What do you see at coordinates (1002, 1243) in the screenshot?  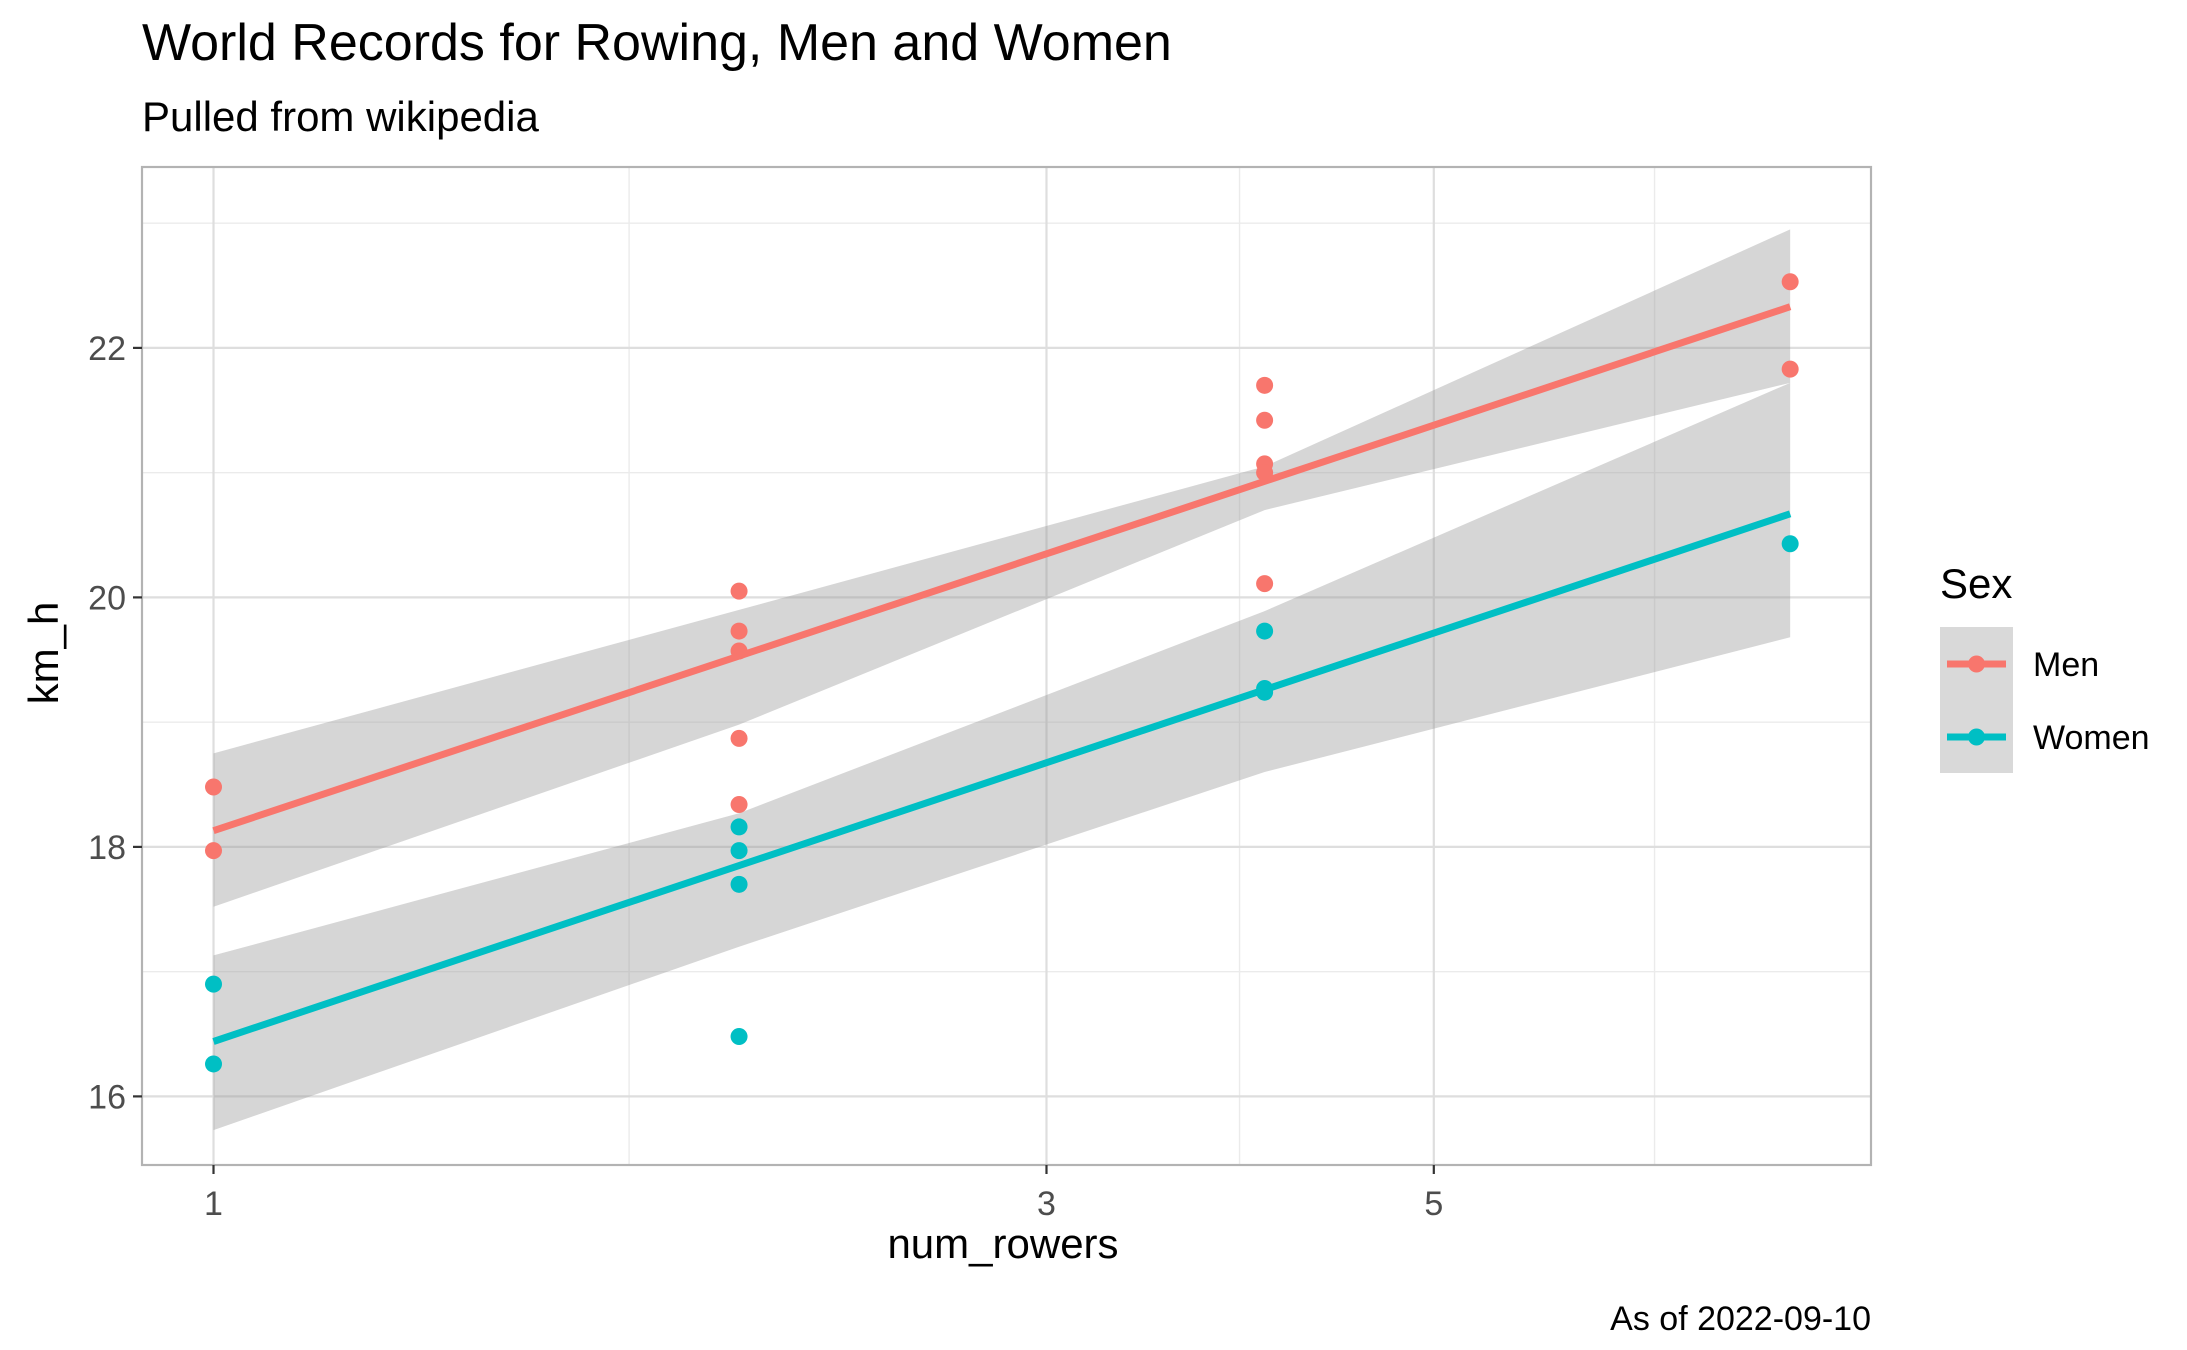 I see `x-axis-label: num_rowers` at bounding box center [1002, 1243].